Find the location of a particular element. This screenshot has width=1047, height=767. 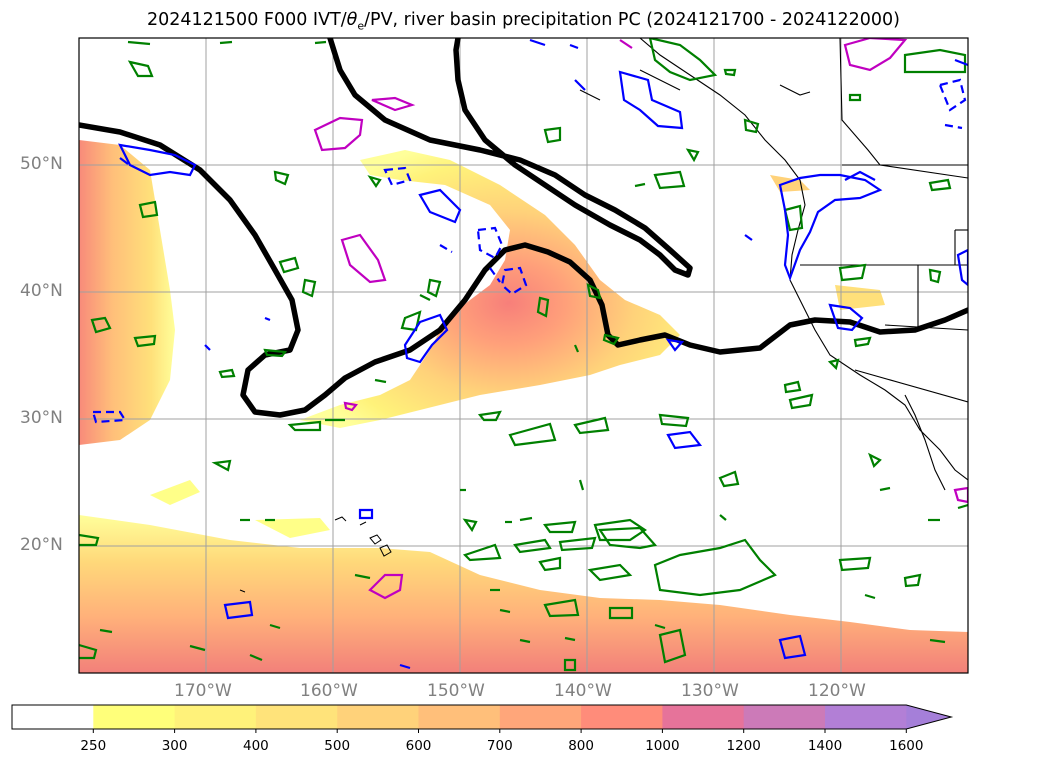

colorbar is located at coordinates (482, 718).